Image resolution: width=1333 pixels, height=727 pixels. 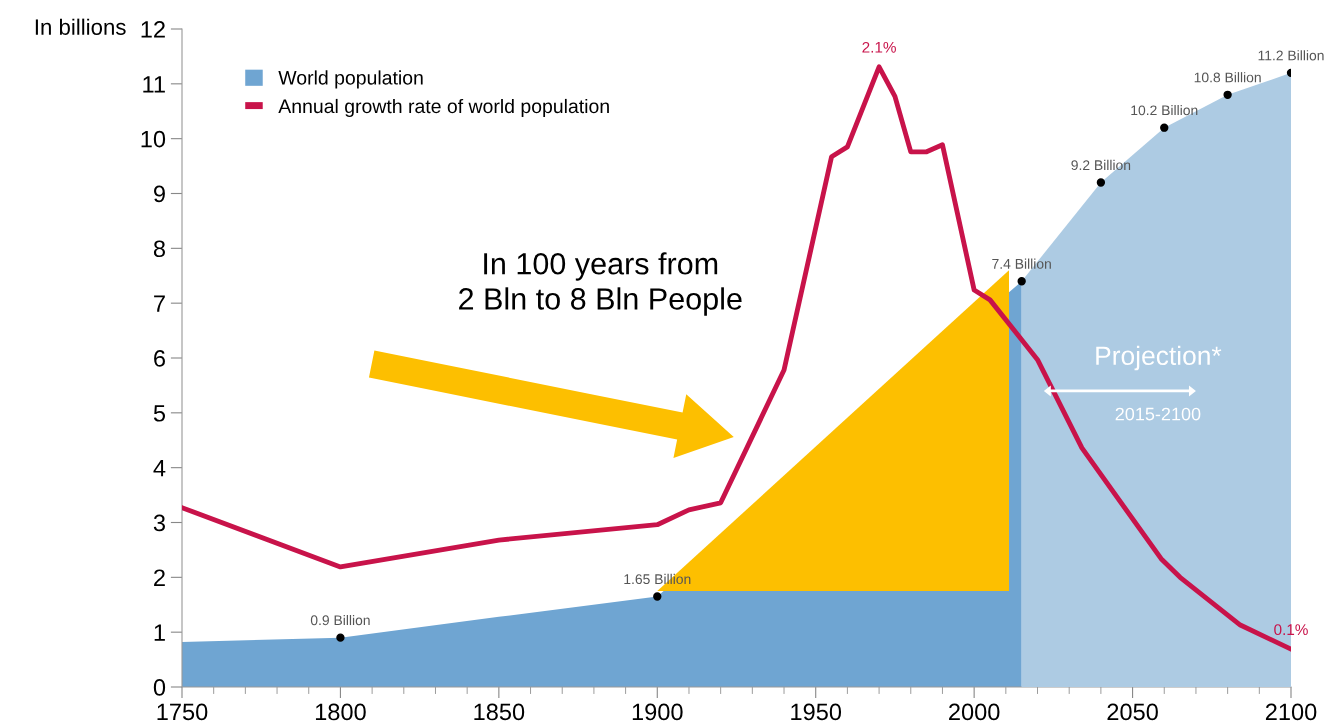 What do you see at coordinates (154, 84) in the screenshot?
I see `y-tick-label: 11` at bounding box center [154, 84].